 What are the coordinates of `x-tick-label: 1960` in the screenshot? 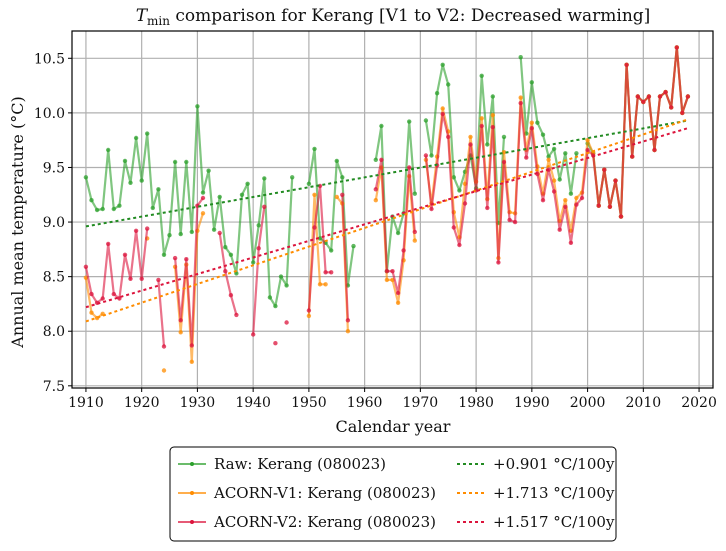 It's located at (365, 403).